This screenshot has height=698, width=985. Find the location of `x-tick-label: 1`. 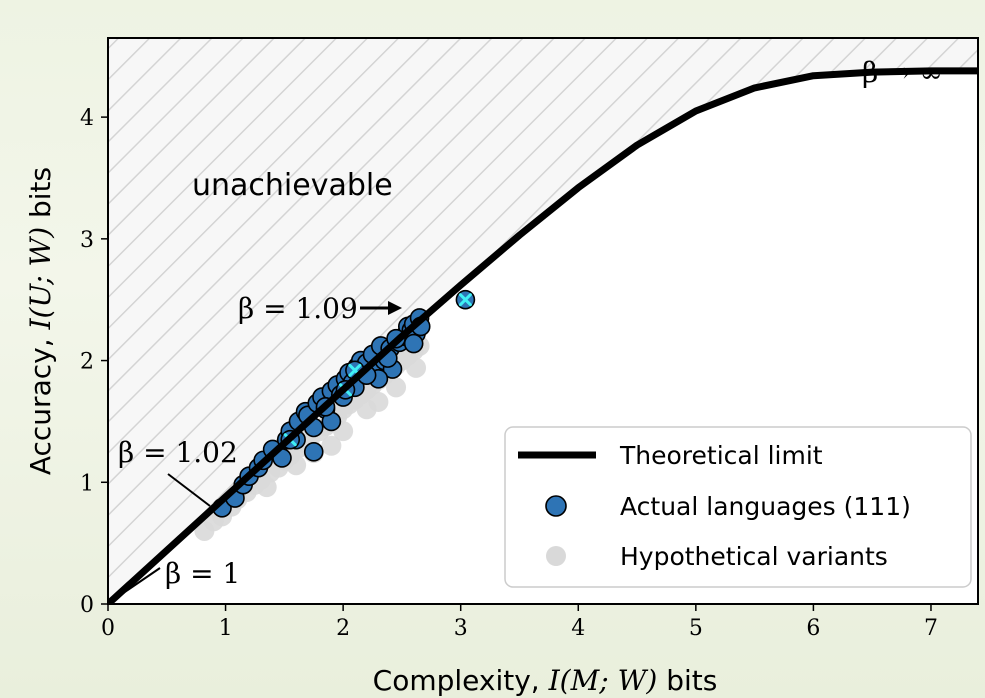

x-tick-label: 1 is located at coordinates (226, 628).